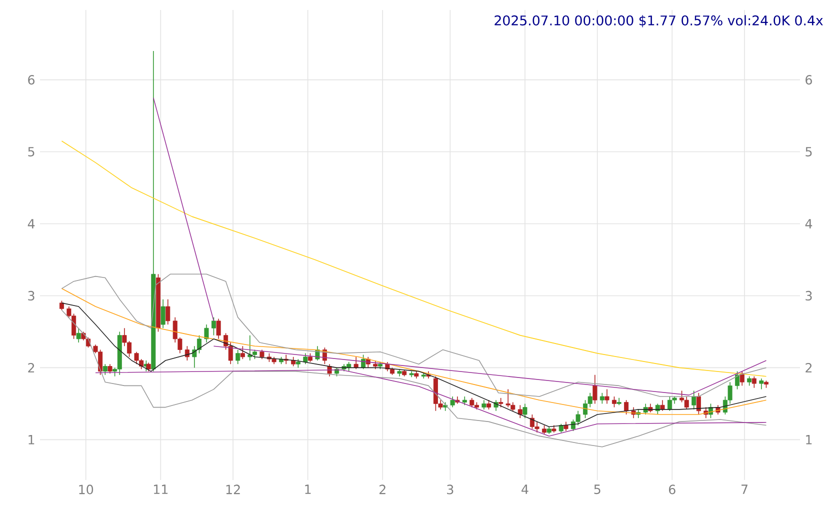 Image resolution: width=838 pixels, height=505 pixels. I want to click on y2-tick-label: 5, so click(809, 151).